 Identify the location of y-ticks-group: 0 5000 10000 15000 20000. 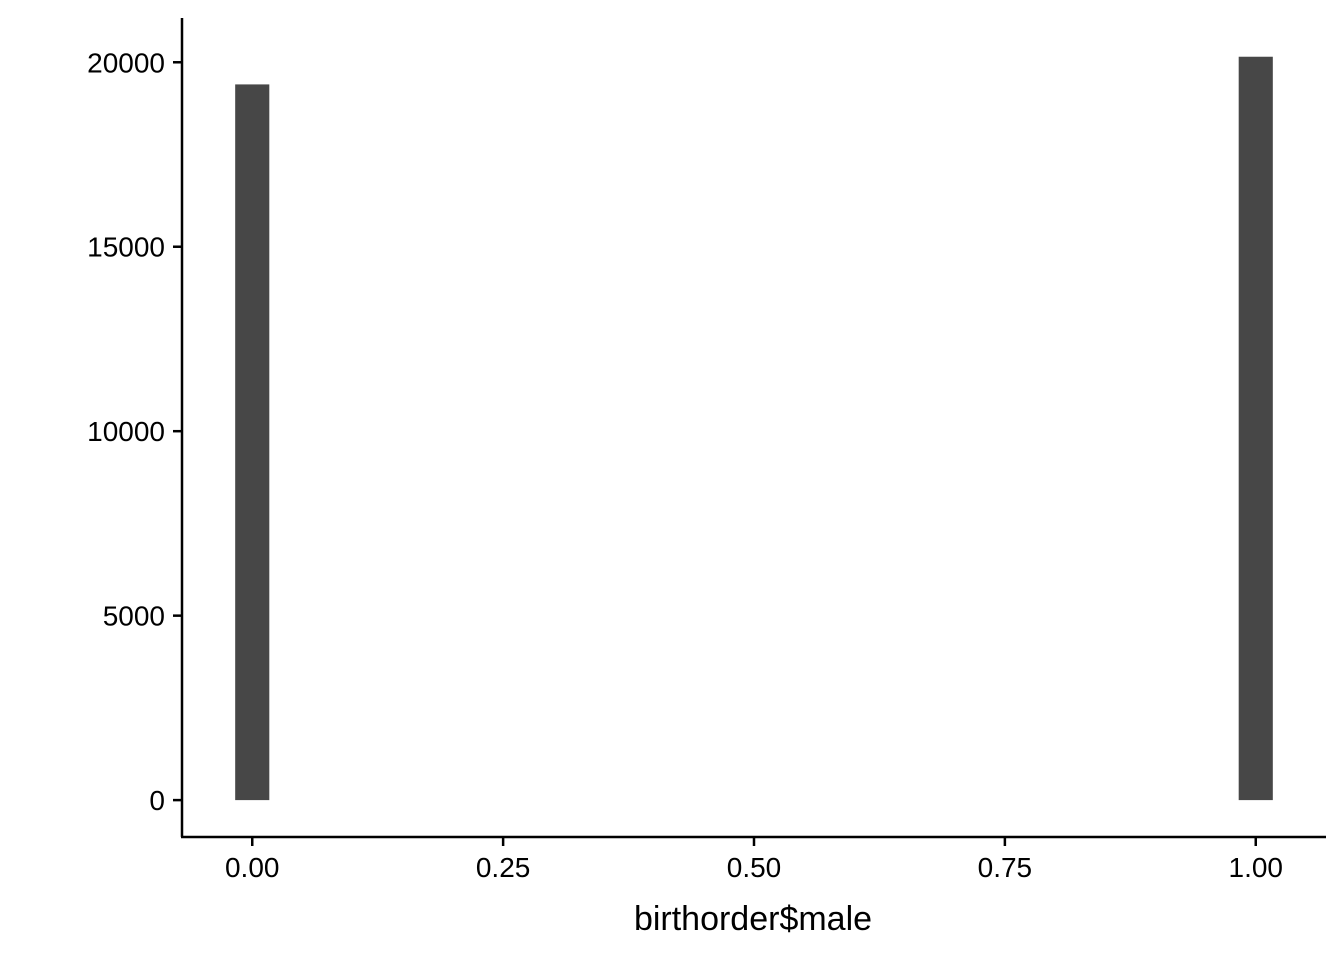
(134, 431).